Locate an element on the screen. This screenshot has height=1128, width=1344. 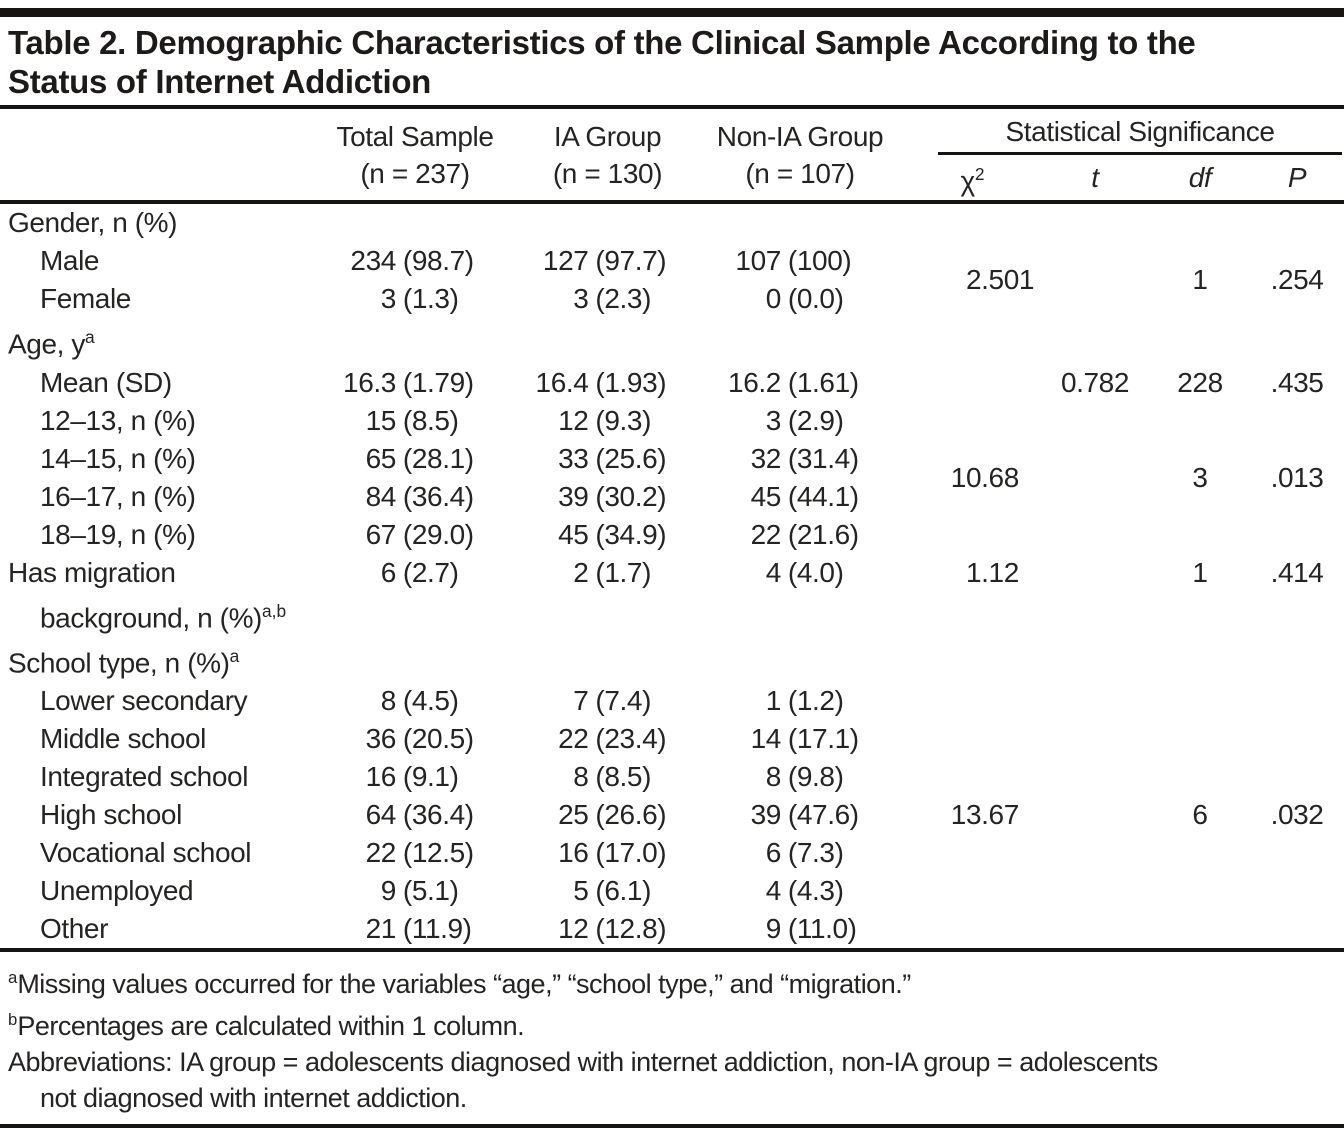
cell-ia: 33 (25.6) is located at coordinates (607, 459).